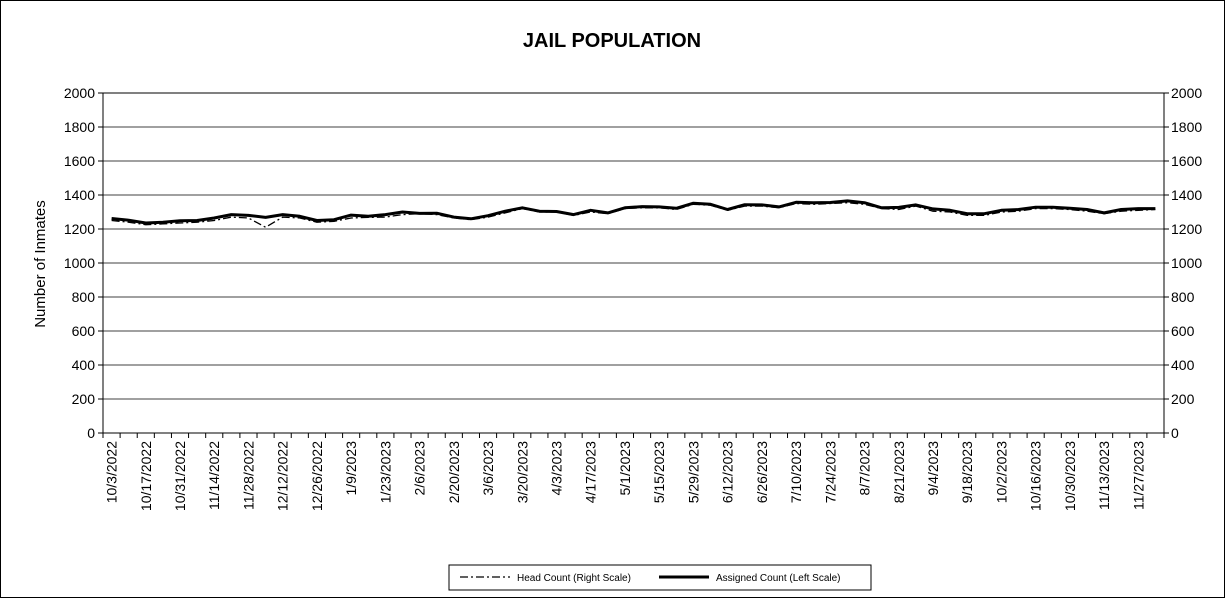 The width and height of the screenshot is (1225, 598). Describe the element at coordinates (728, 472) in the screenshot. I see `x-tick-label: 6/12/2023` at that location.